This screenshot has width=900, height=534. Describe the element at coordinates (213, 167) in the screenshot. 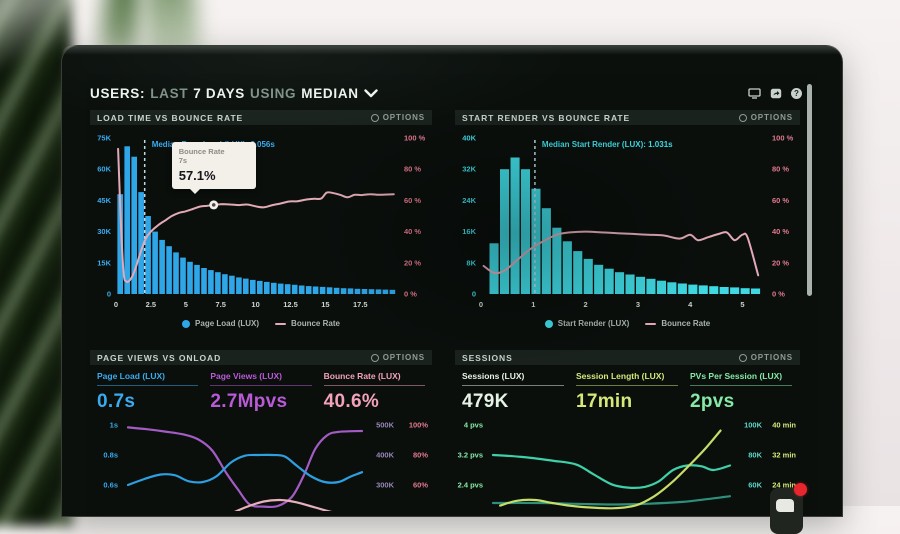

I see `chart-tooltip: Bounce Rate 7s 57.1%` at that location.